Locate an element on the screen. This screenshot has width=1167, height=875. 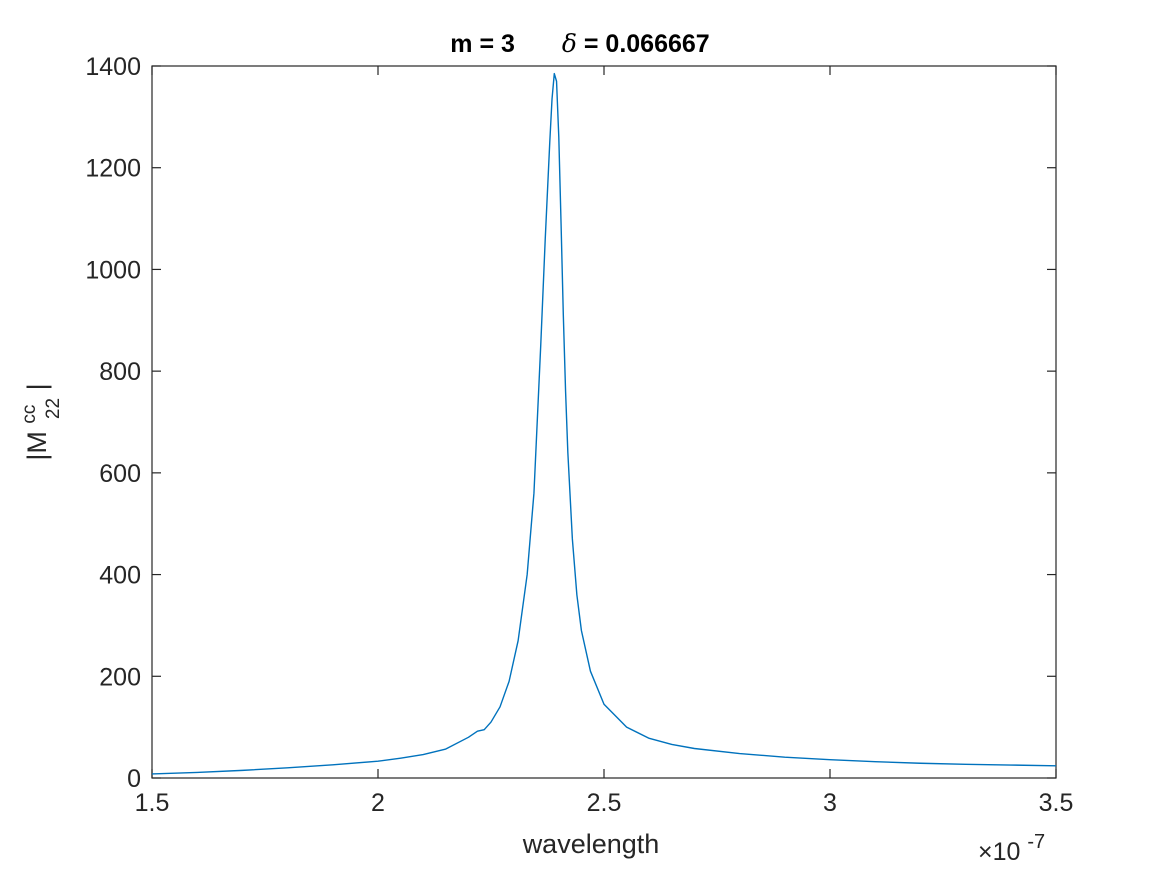
x-exponent-power: -7 is located at coordinates (1036, 842).